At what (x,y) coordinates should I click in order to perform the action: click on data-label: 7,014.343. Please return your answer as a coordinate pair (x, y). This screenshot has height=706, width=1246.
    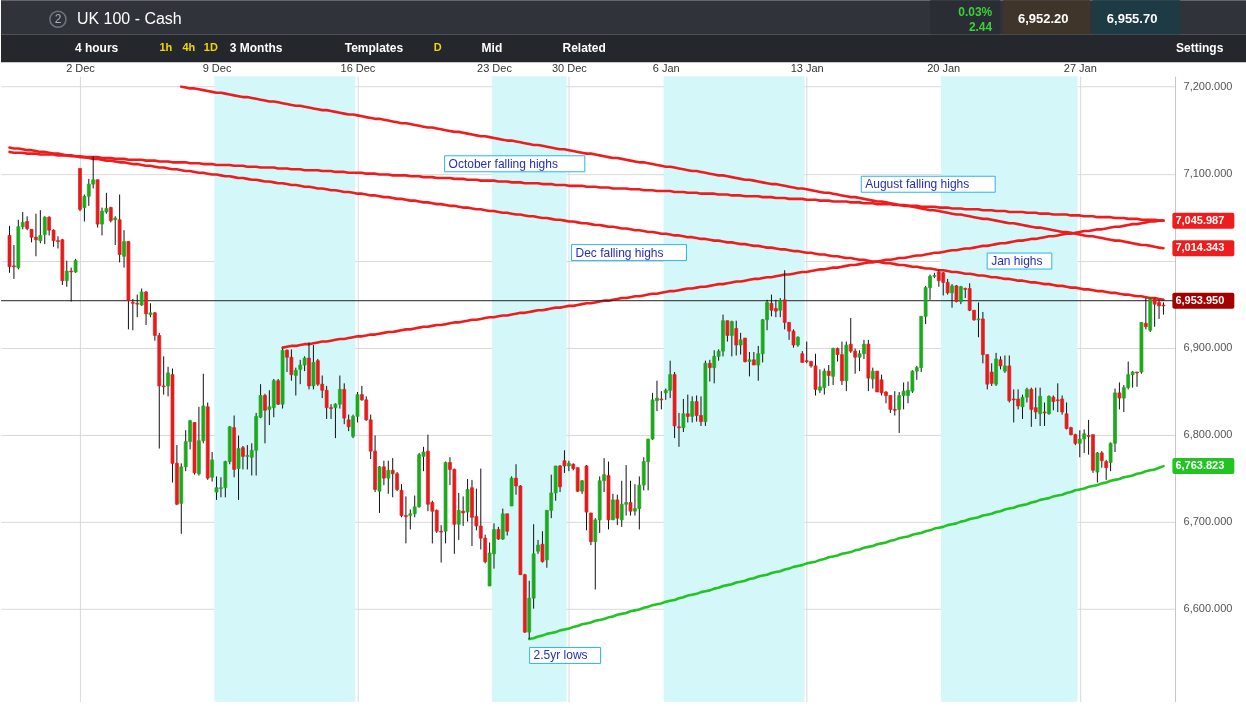
    Looking at the image, I should click on (1200, 247).